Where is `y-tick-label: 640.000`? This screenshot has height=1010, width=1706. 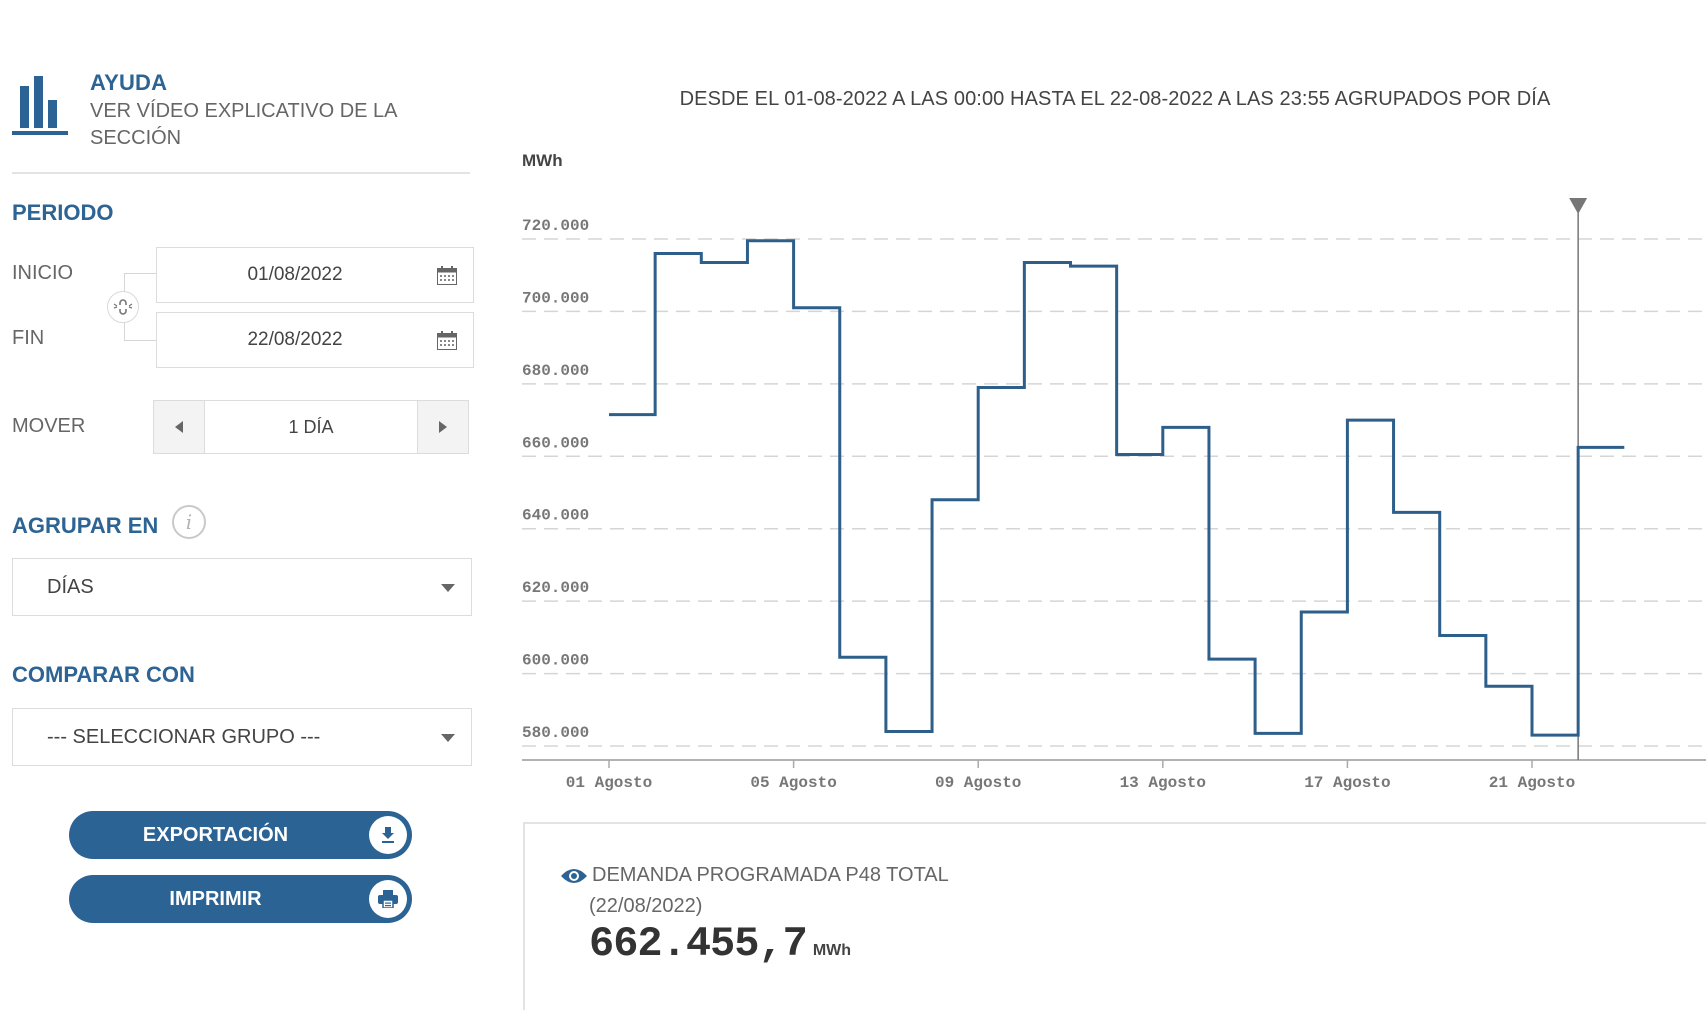 y-tick-label: 640.000 is located at coordinates (555, 516).